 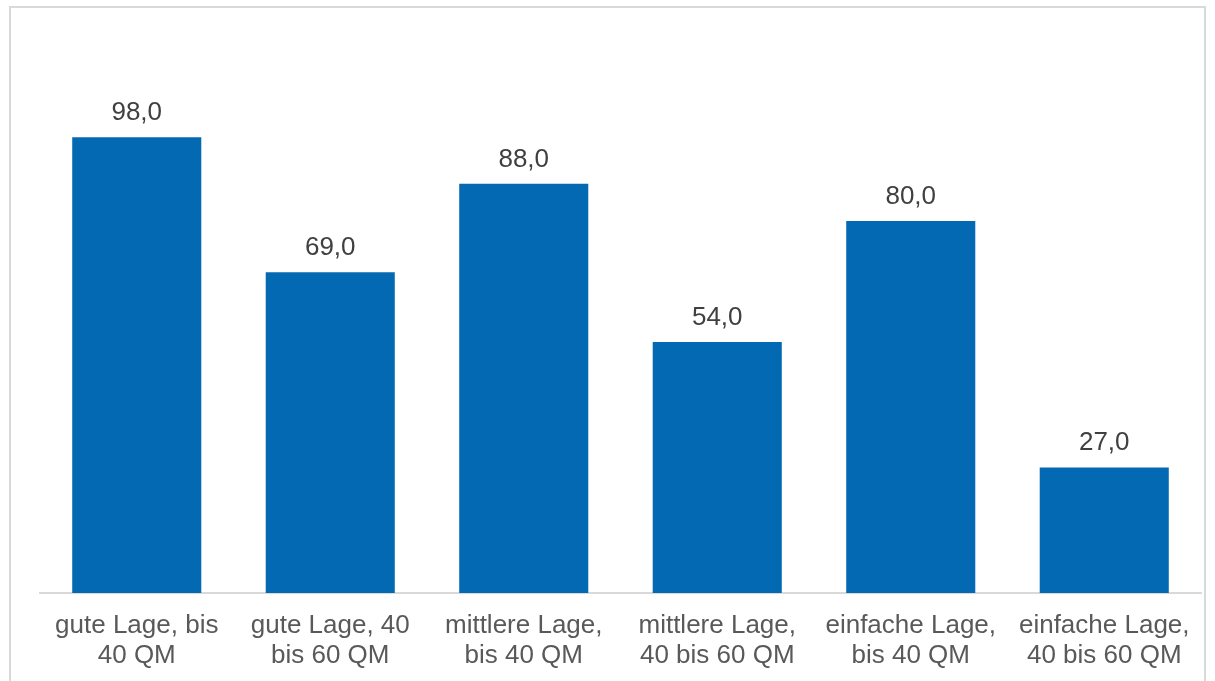 I want to click on x-tick-label: mittlere Lage, 40 bis 60 QM, so click(x=717, y=639).